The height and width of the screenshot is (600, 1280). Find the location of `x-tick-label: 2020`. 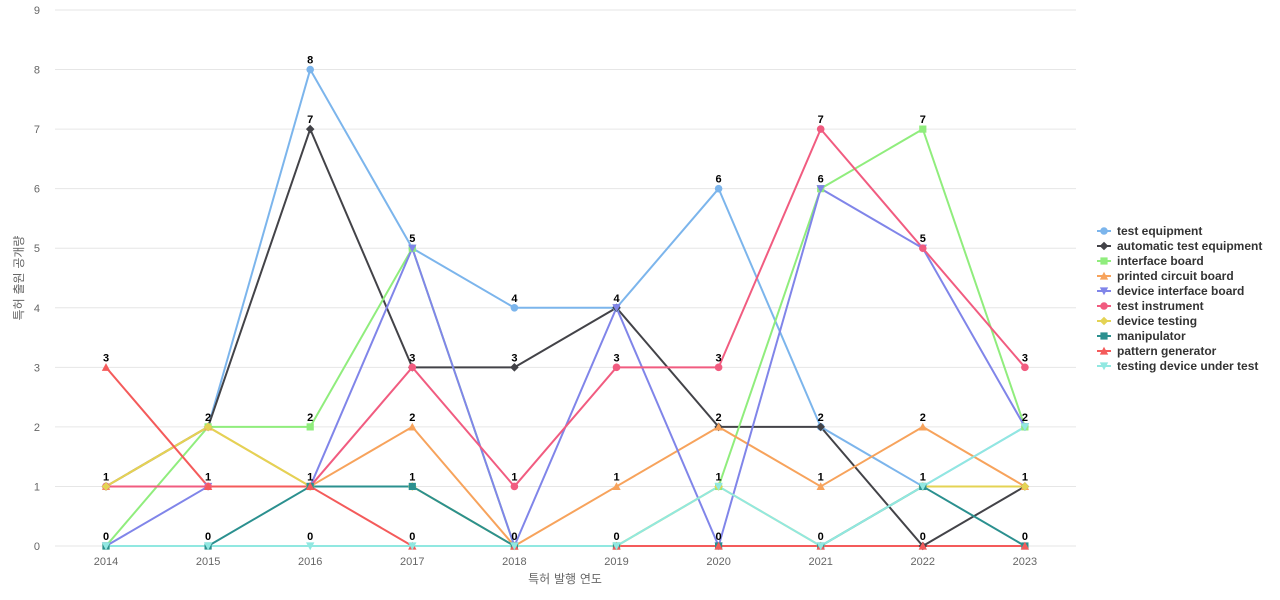

x-tick-label: 2020 is located at coordinates (718, 562).